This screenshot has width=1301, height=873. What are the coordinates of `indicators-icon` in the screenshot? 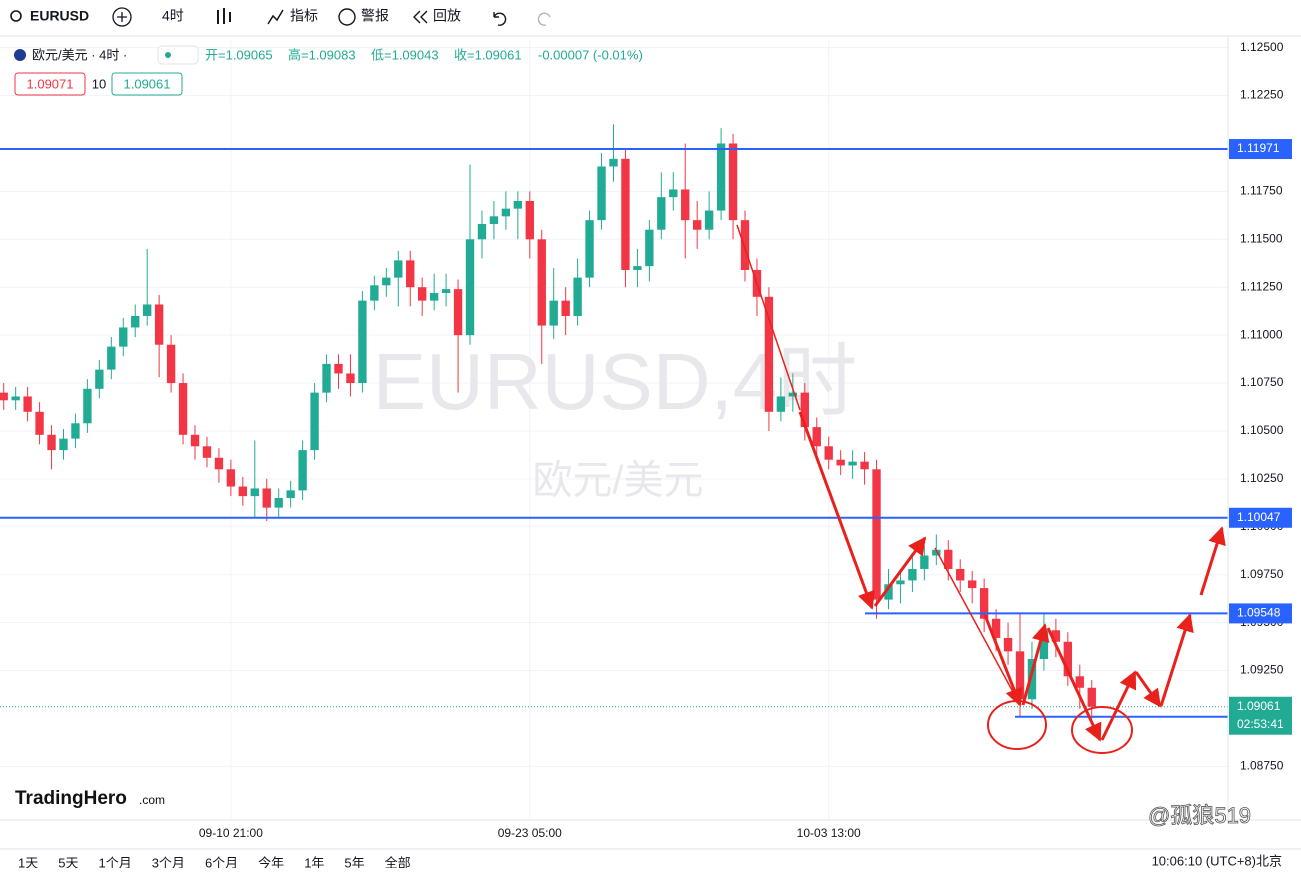 It's located at (275, 17).